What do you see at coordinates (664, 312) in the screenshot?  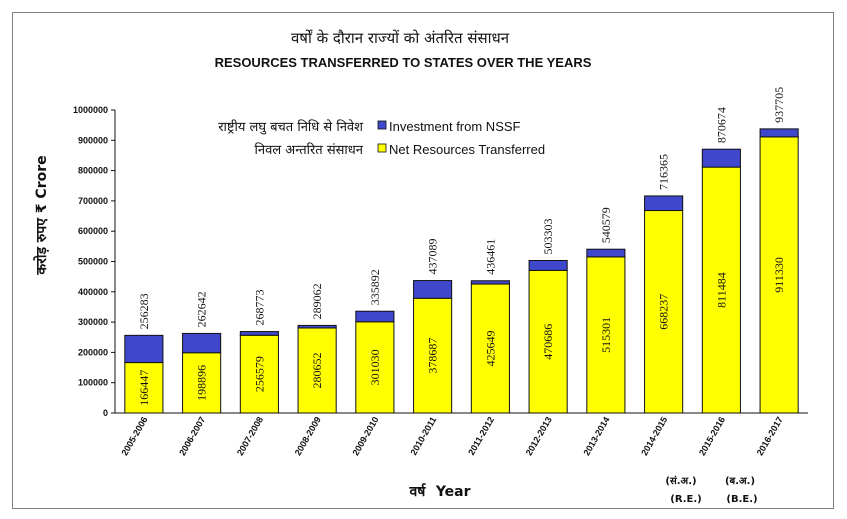 I see `bar-net-value-label: 668237` at bounding box center [664, 312].